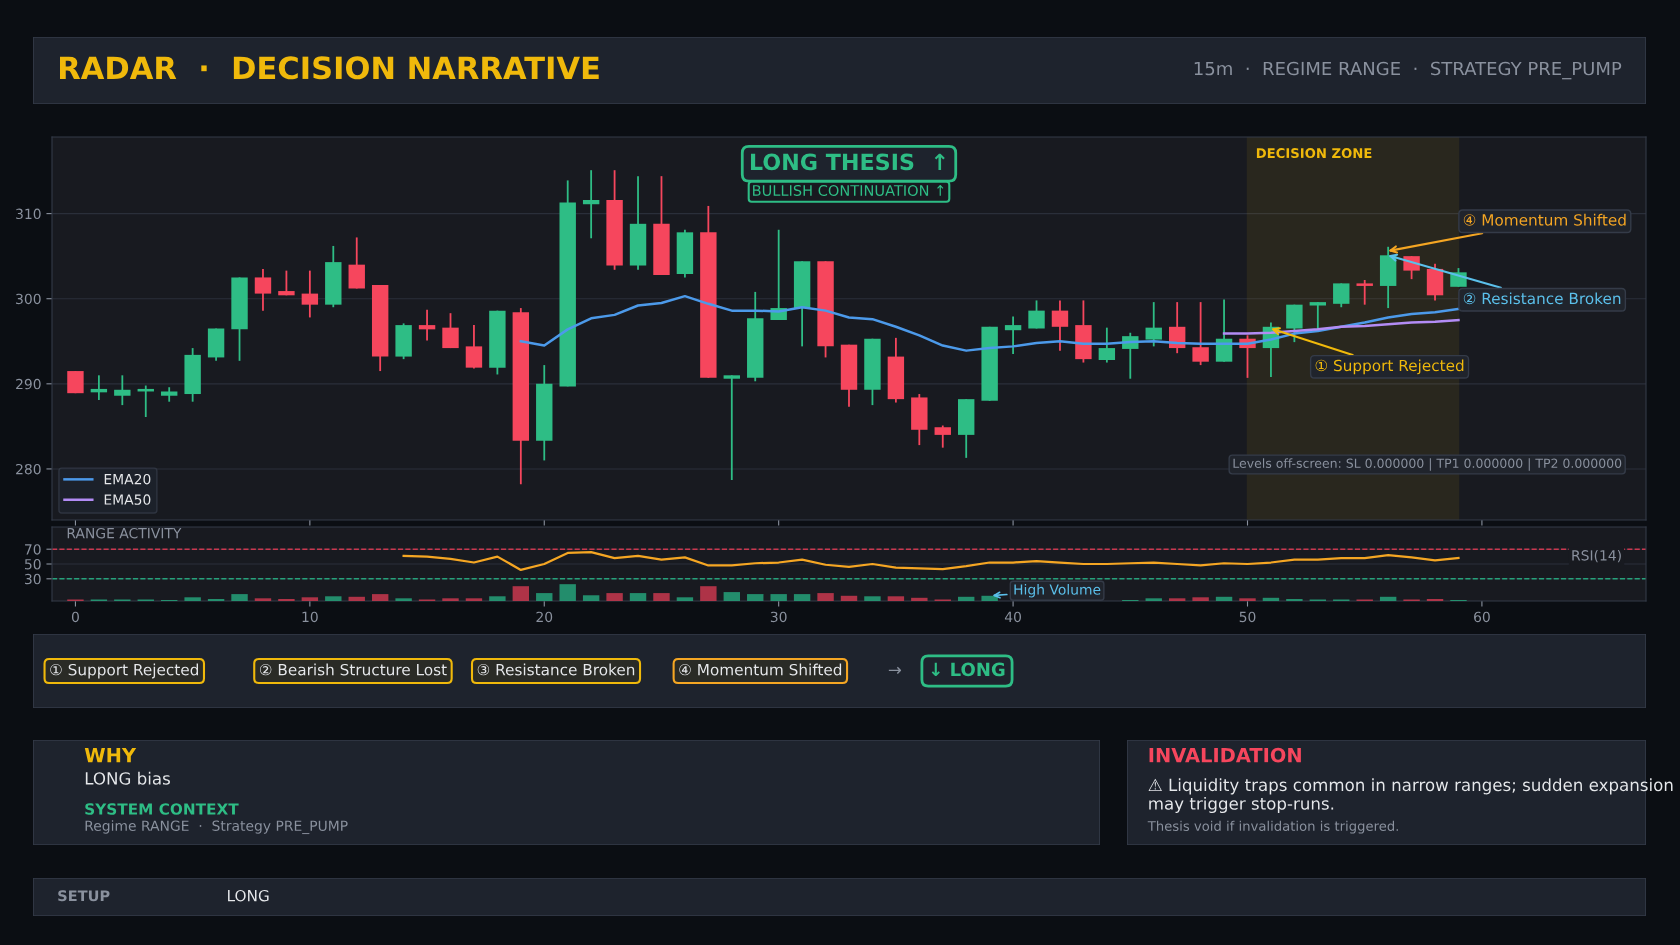  I want to click on text: ① Support Rejected, so click(124, 671).